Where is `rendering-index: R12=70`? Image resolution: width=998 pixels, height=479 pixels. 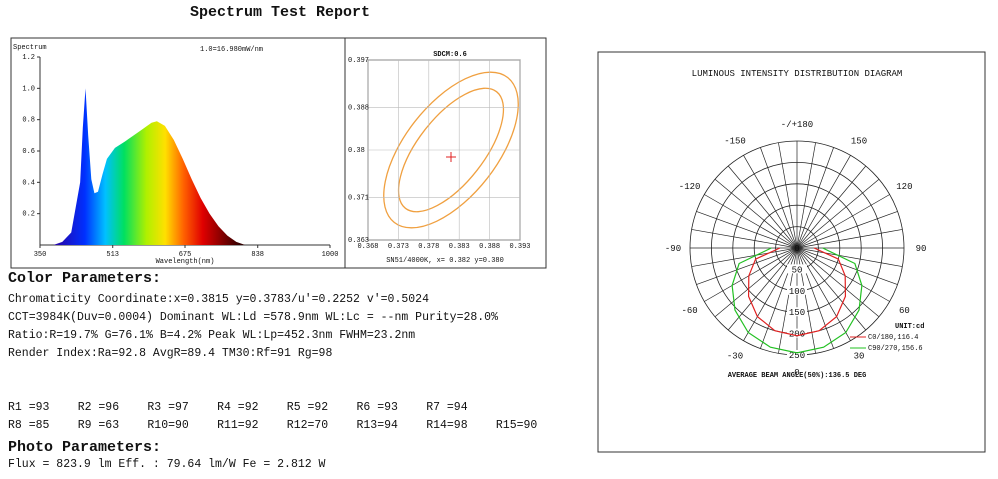
rendering-index: R12=70 is located at coordinates (308, 425).